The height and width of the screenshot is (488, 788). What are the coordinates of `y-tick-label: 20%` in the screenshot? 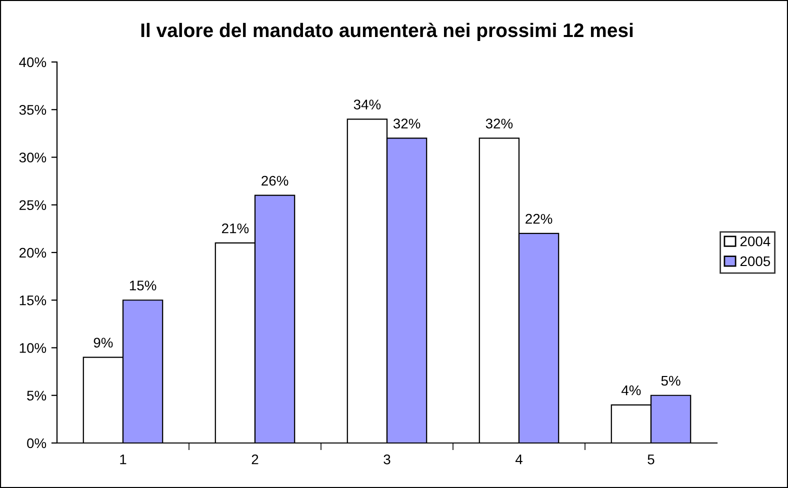 It's located at (32, 253).